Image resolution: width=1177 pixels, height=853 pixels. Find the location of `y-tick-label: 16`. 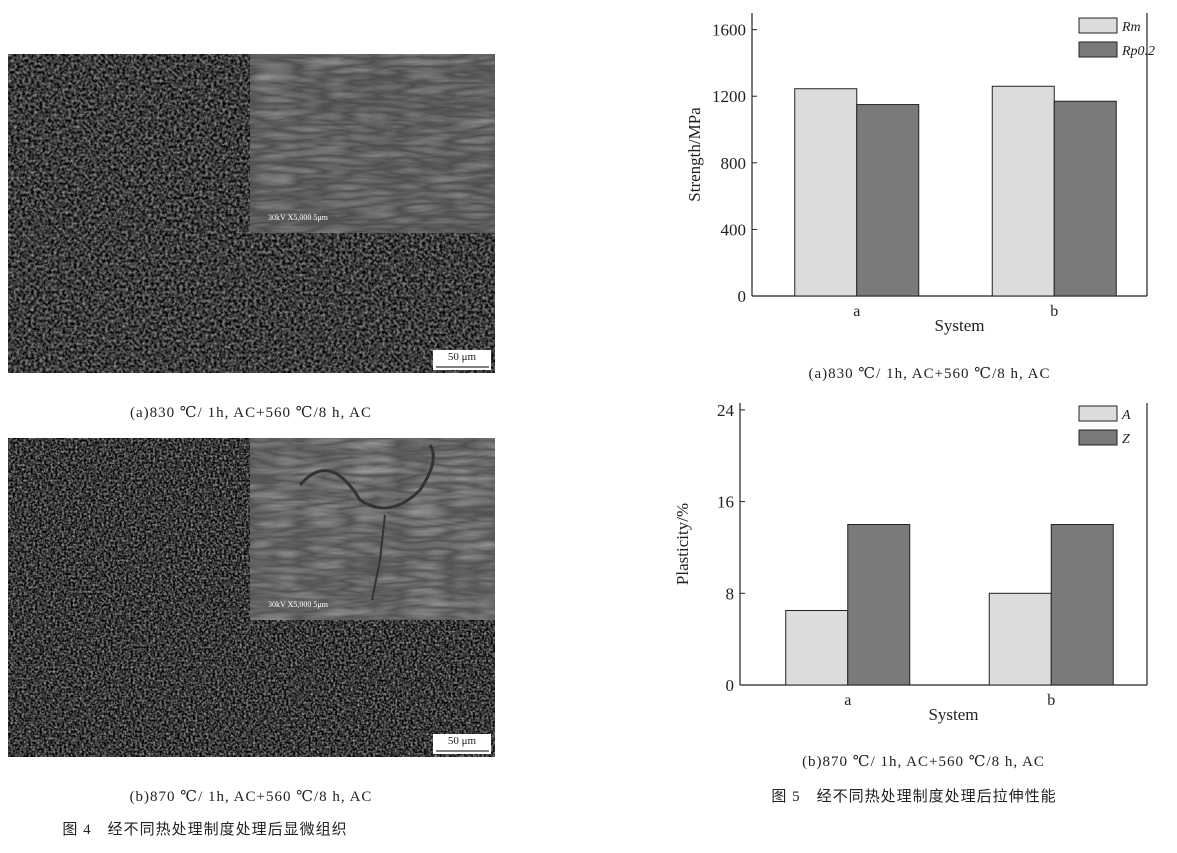

y-tick-label: 16 is located at coordinates (725, 502).